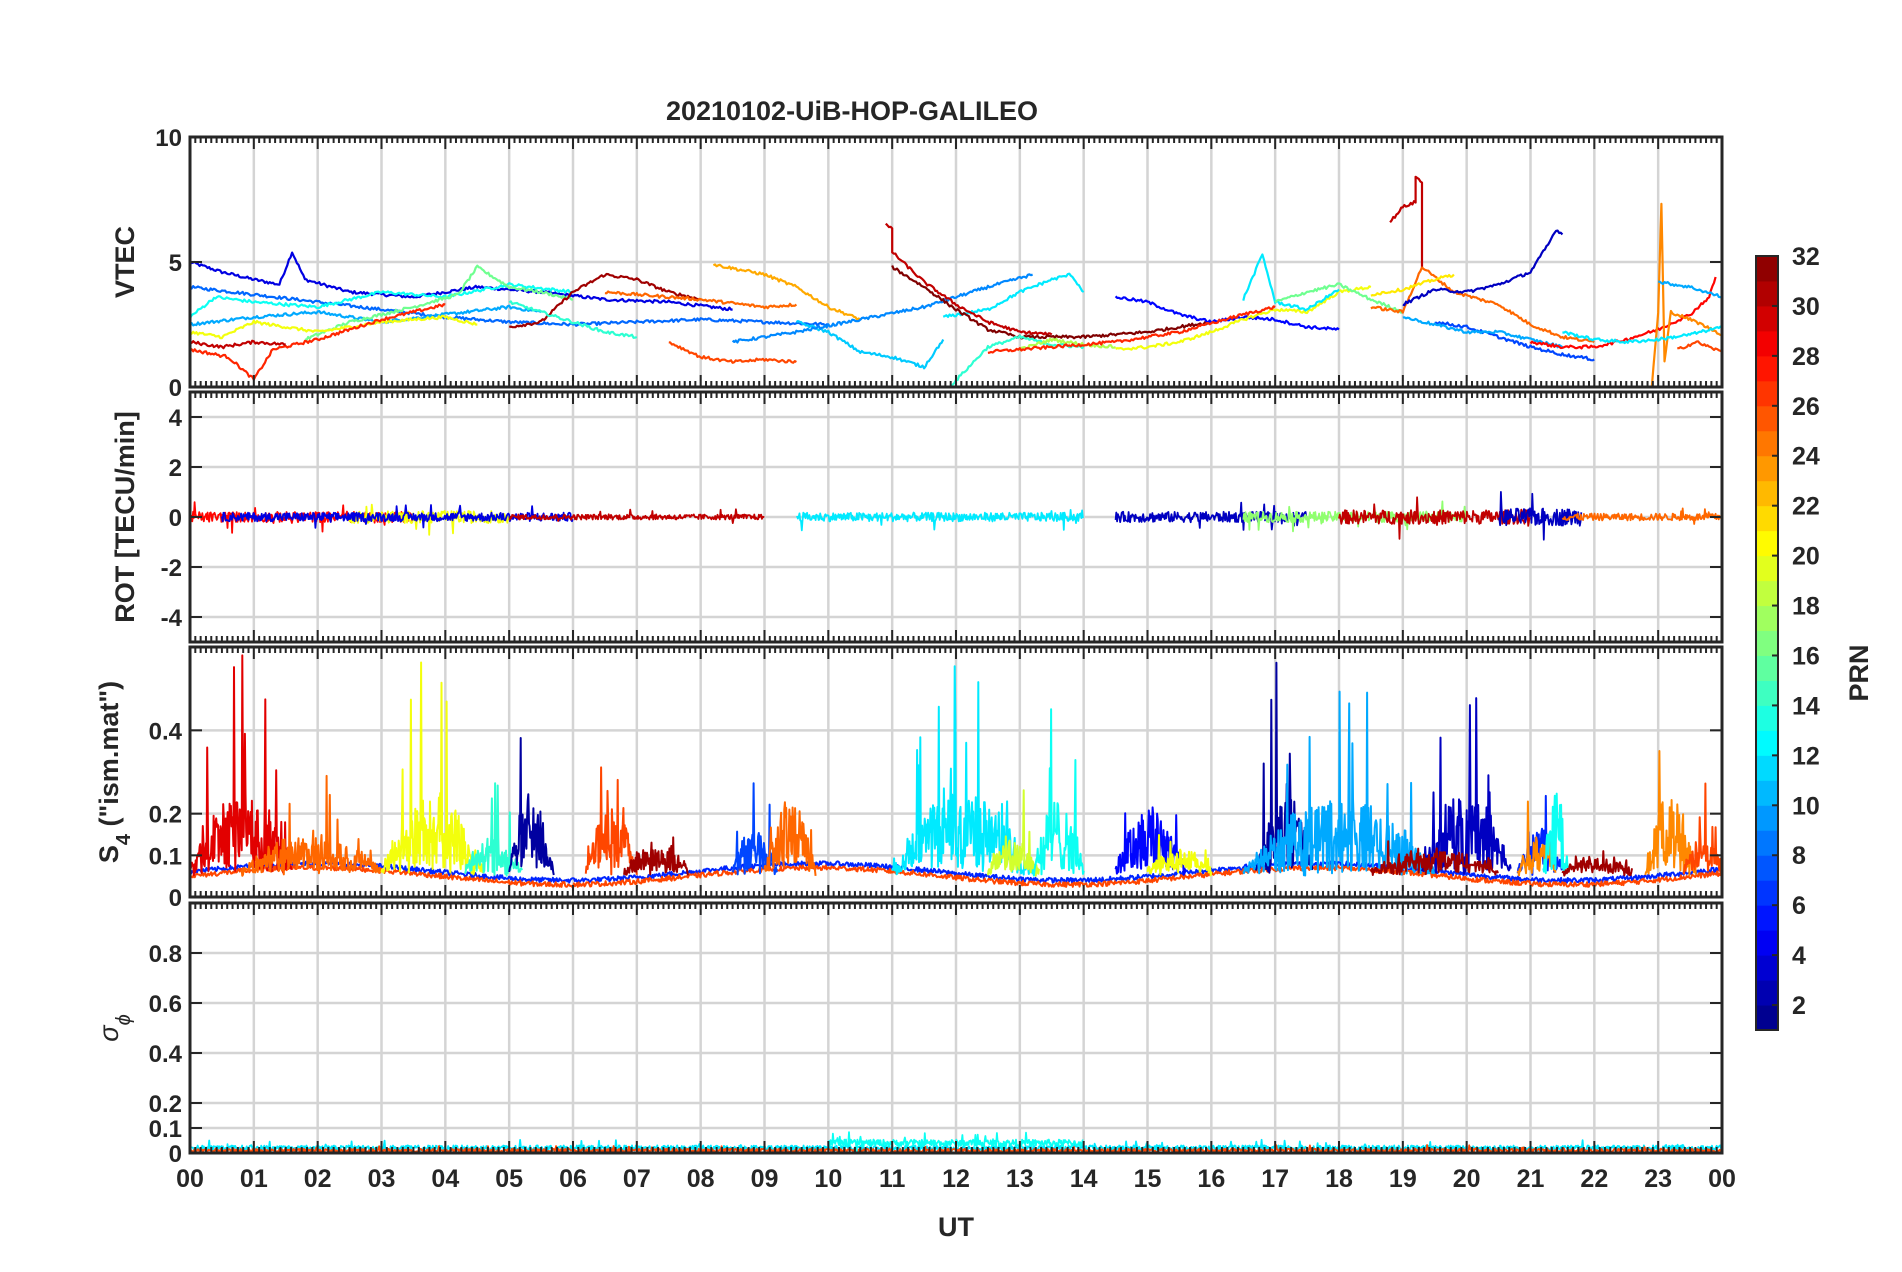 The height and width of the screenshot is (1272, 1902). What do you see at coordinates (109, 854) in the screenshot?
I see `y-axis-label-main: S` at bounding box center [109, 854].